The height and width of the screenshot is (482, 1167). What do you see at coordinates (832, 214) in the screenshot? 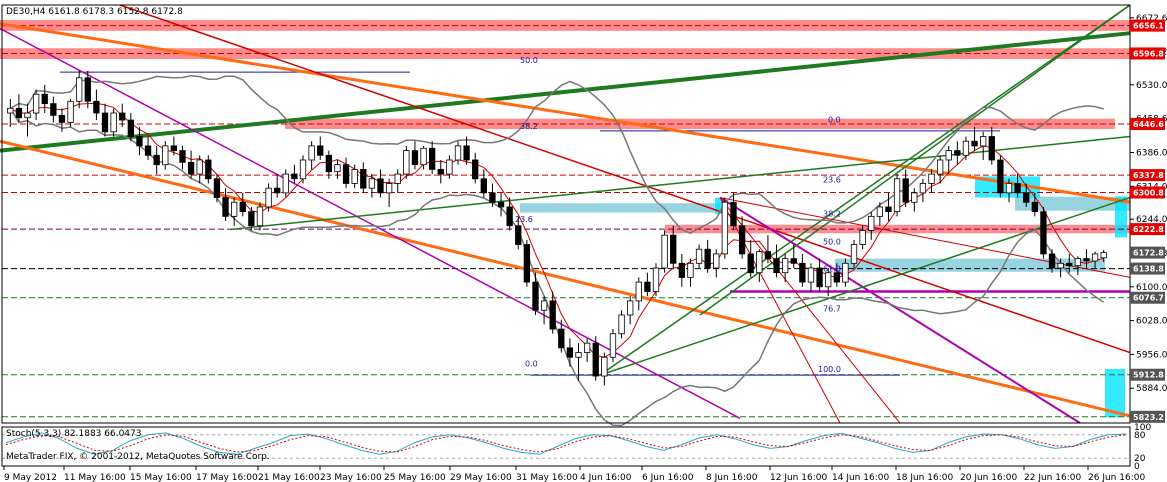
I see `fib-label: 38.2` at bounding box center [832, 214].